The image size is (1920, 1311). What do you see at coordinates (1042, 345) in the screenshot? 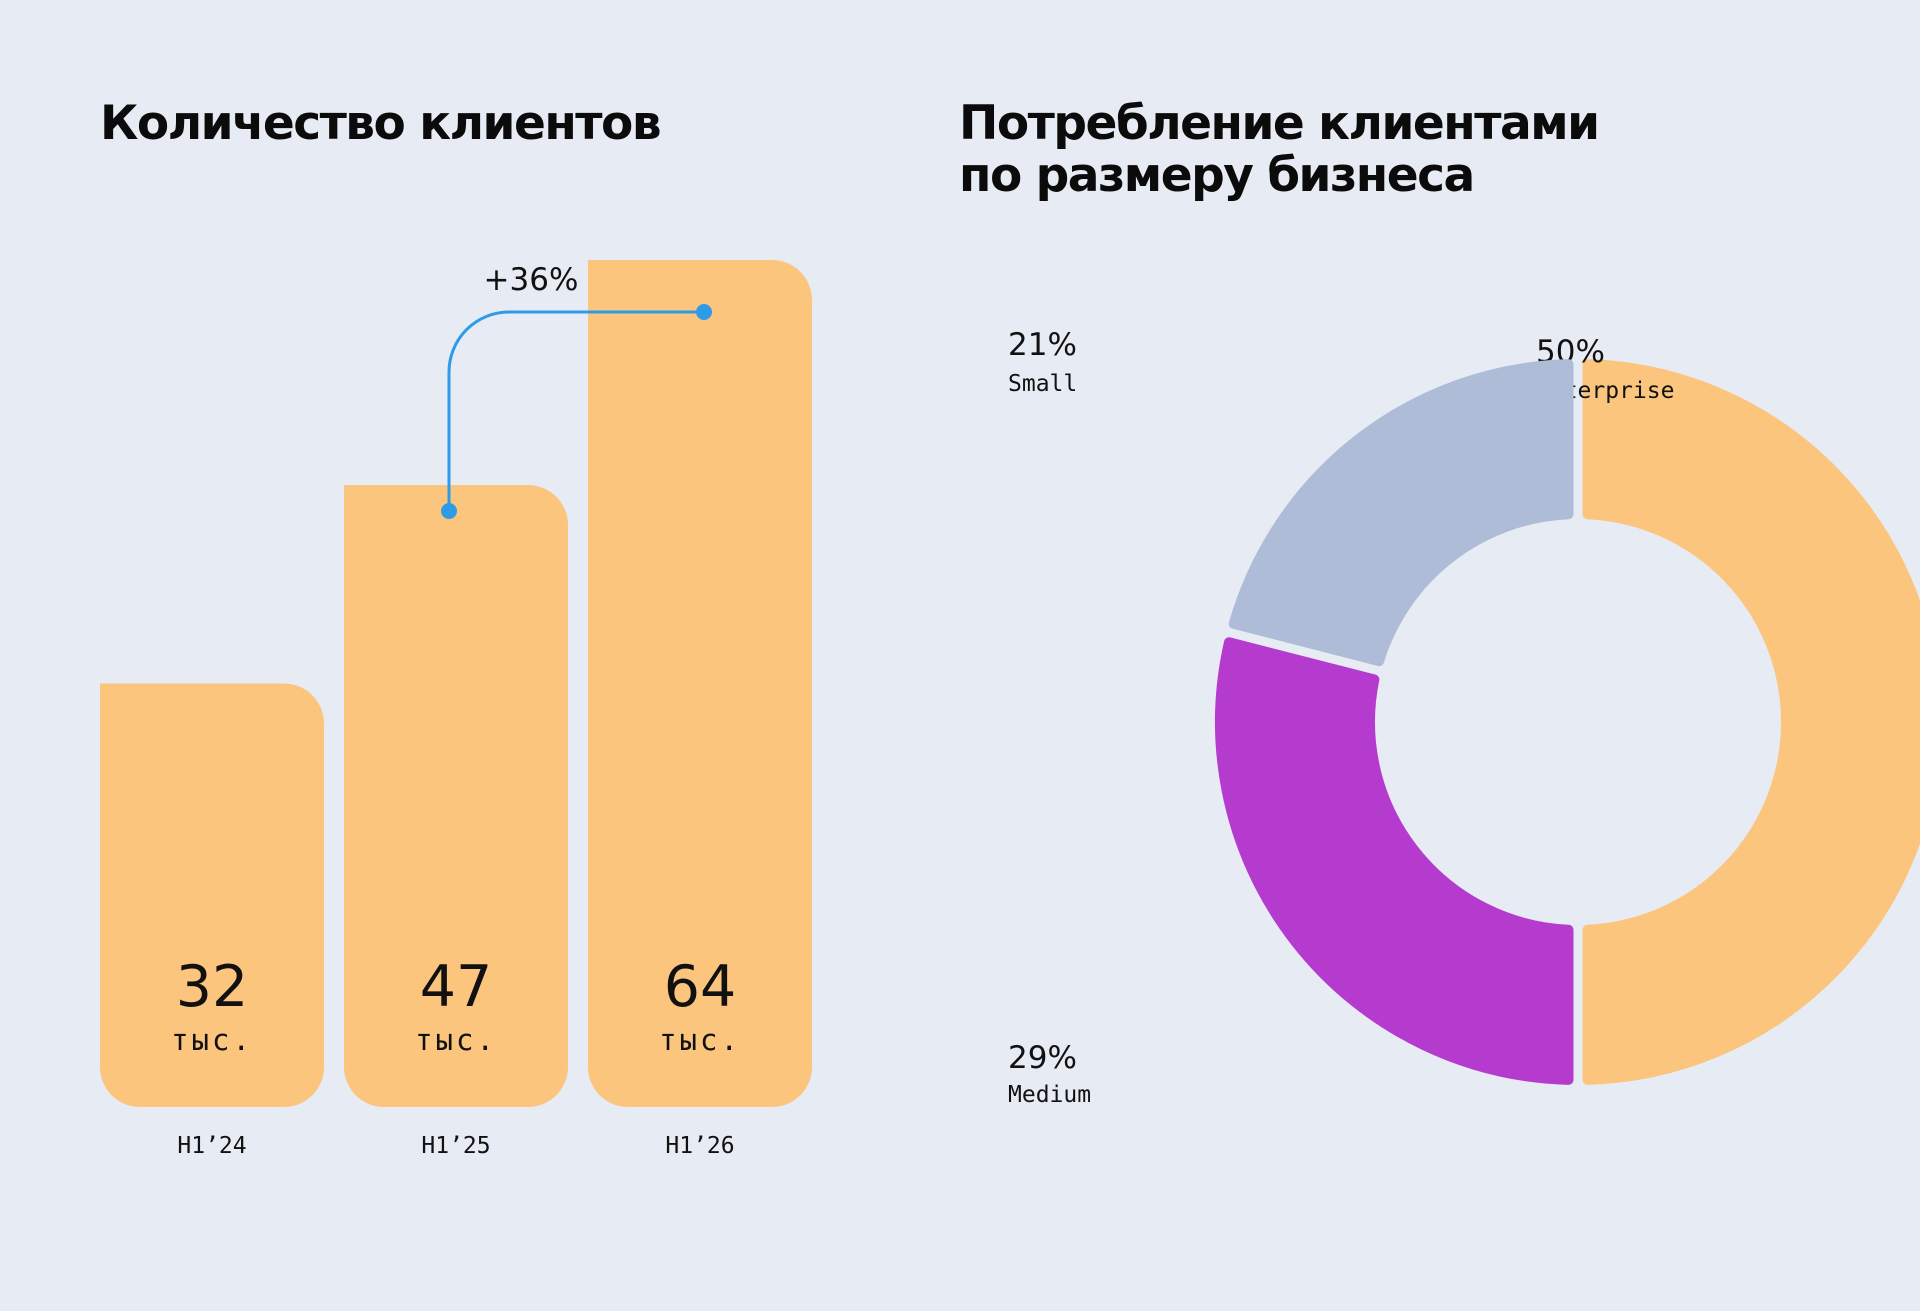
I see `donut-percent-label-small: 21%` at bounding box center [1042, 345].